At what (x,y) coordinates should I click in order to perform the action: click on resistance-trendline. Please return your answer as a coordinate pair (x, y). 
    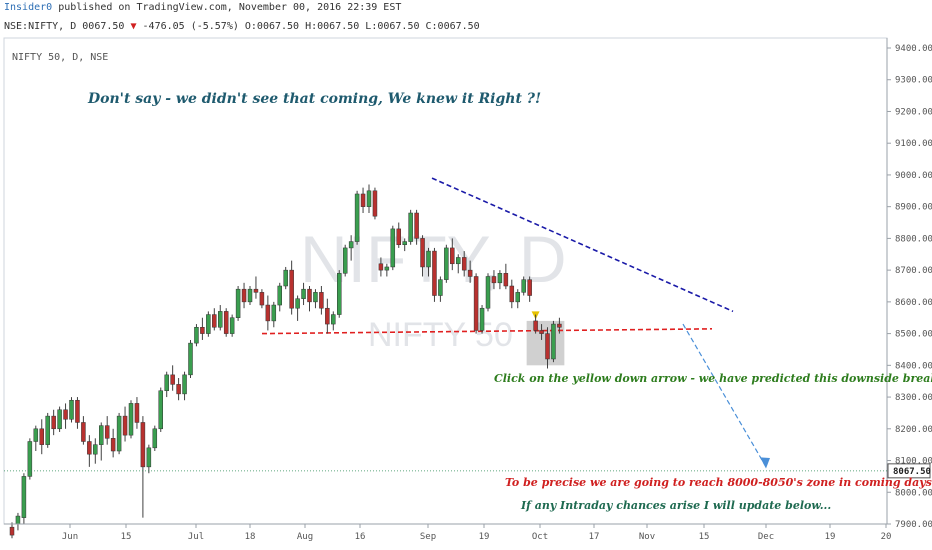
    Looking at the image, I should click on (582, 245).